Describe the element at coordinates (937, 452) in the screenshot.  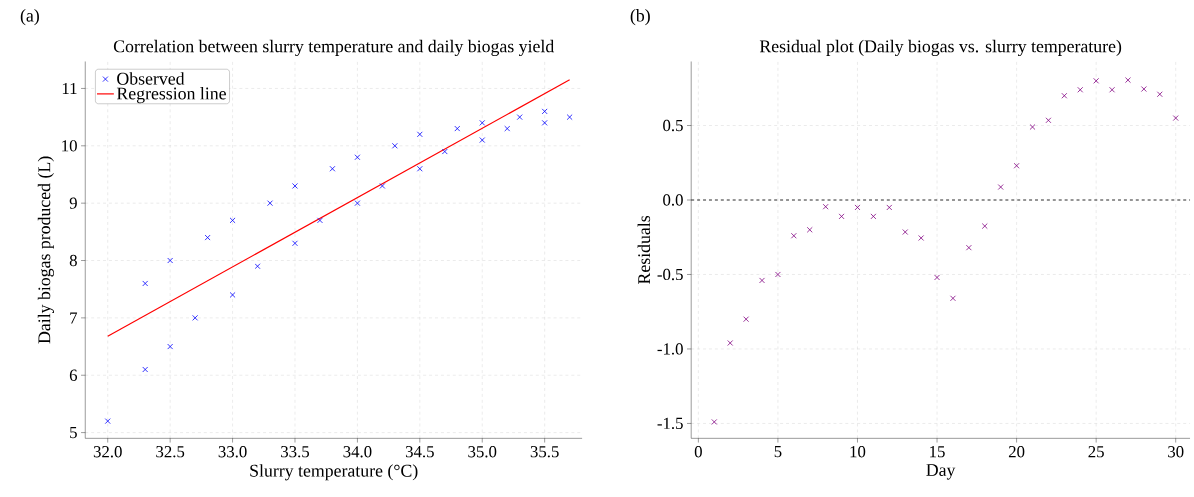
I see `x-tick-label: 15` at that location.